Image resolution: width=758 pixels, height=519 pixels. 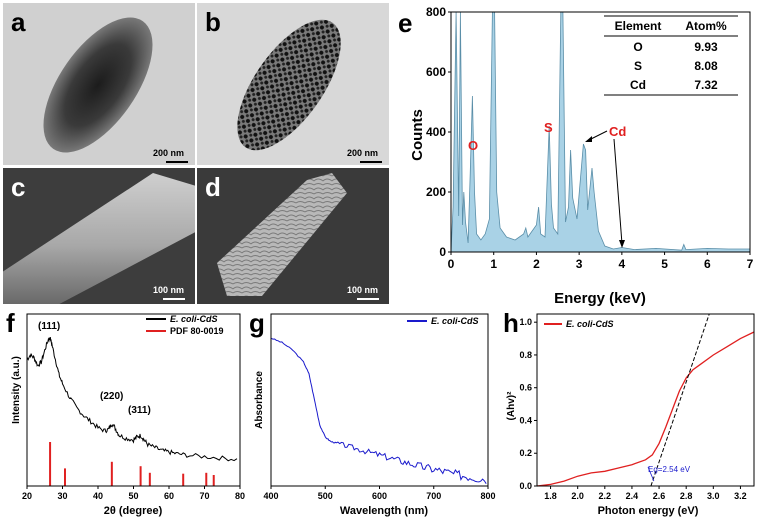 What do you see at coordinates (750, 264) in the screenshot?
I see `e-xtick-label: 7` at bounding box center [750, 264].